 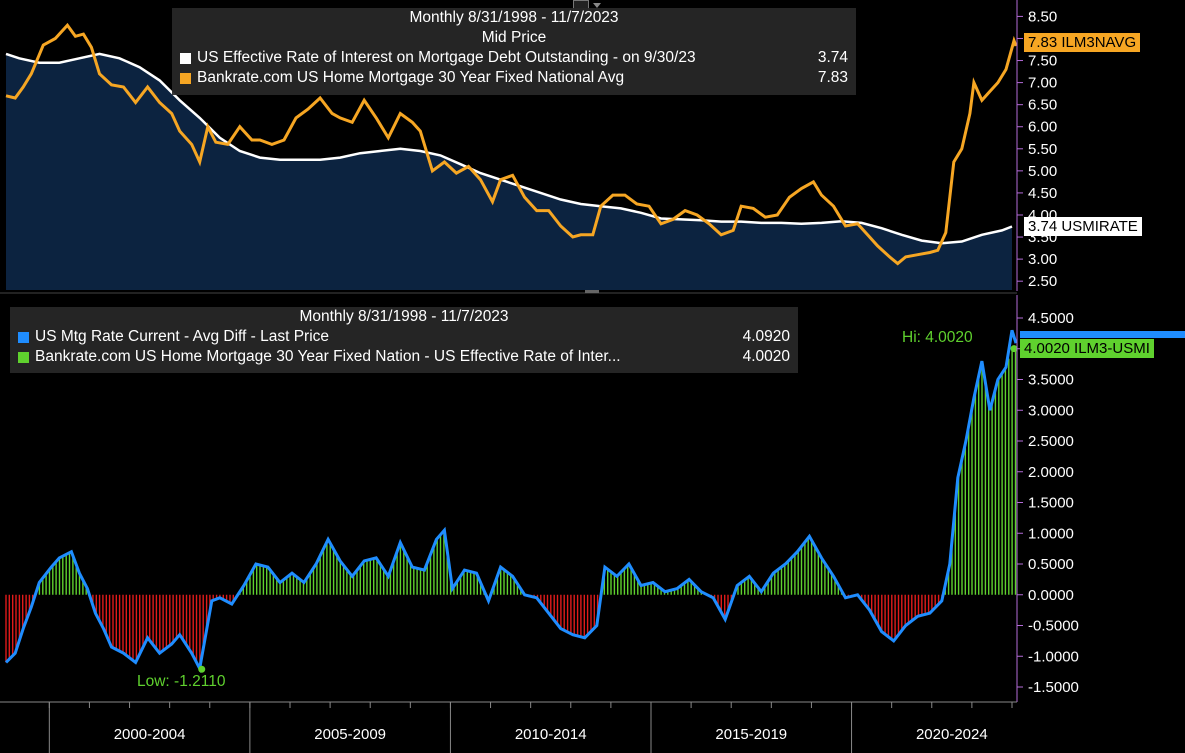 What do you see at coordinates (514, 37) in the screenshot?
I see `top-legend-subtitle: Mid Price` at bounding box center [514, 37].